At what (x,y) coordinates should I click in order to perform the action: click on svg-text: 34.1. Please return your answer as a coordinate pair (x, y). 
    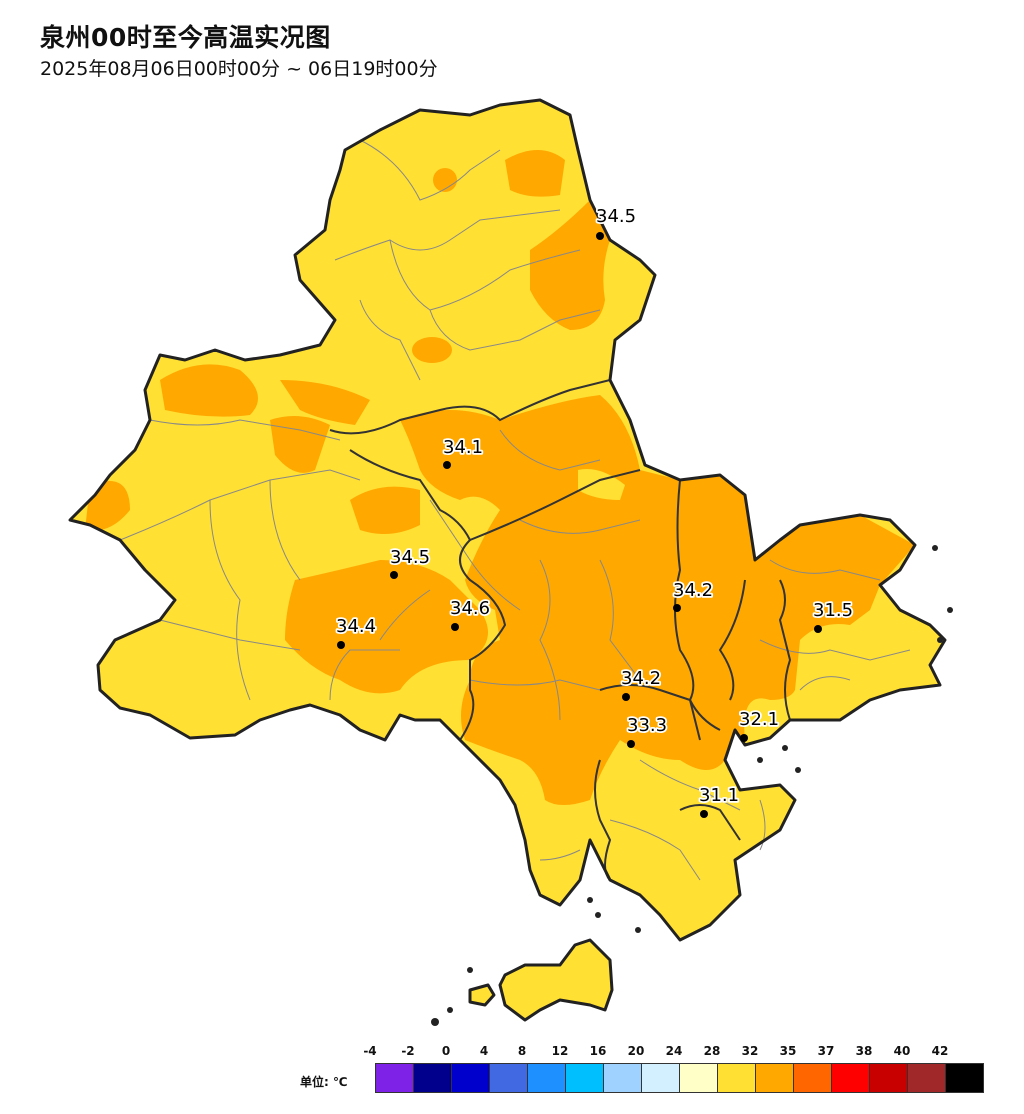
    Looking at the image, I should click on (463, 447).